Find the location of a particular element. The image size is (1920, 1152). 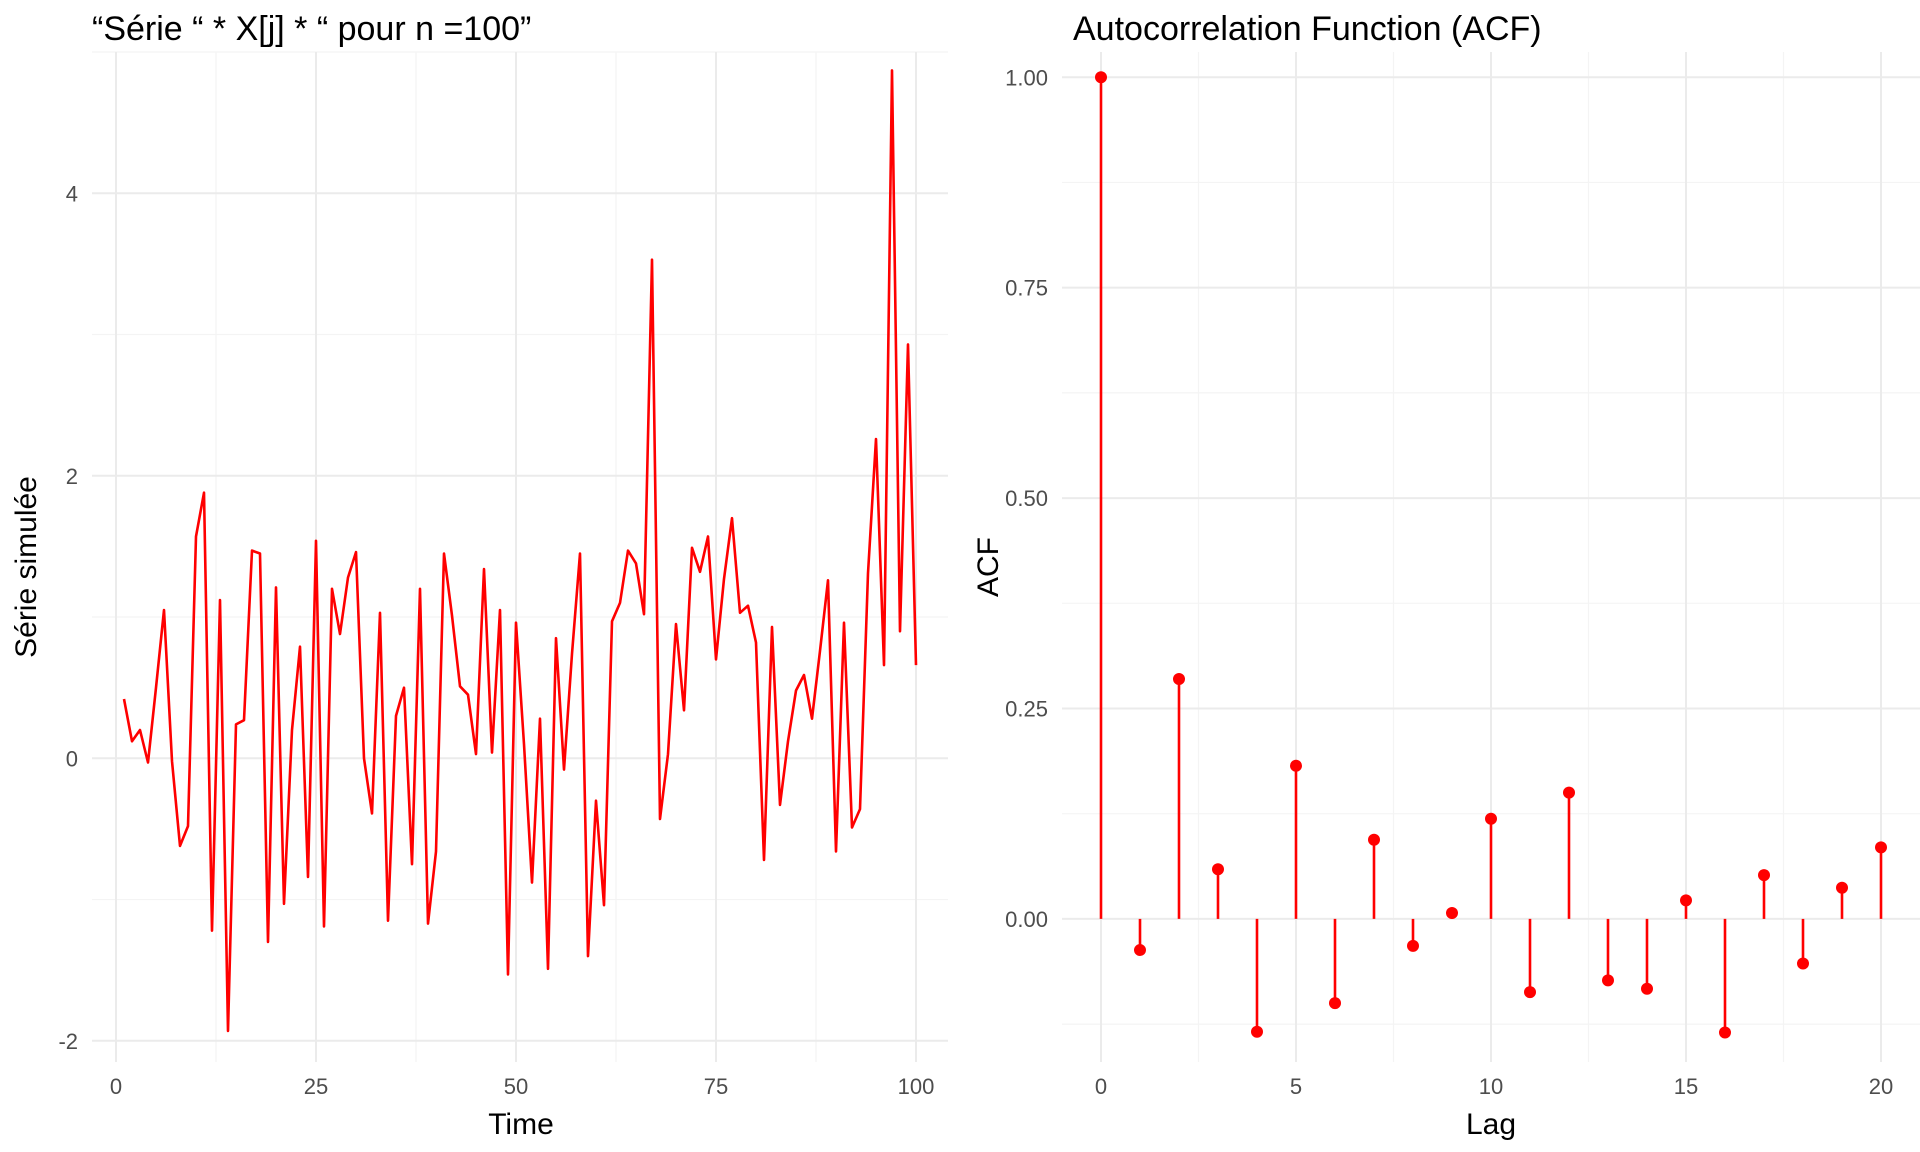

time-series-x-tick-label: 0 is located at coordinates (116, 1086).